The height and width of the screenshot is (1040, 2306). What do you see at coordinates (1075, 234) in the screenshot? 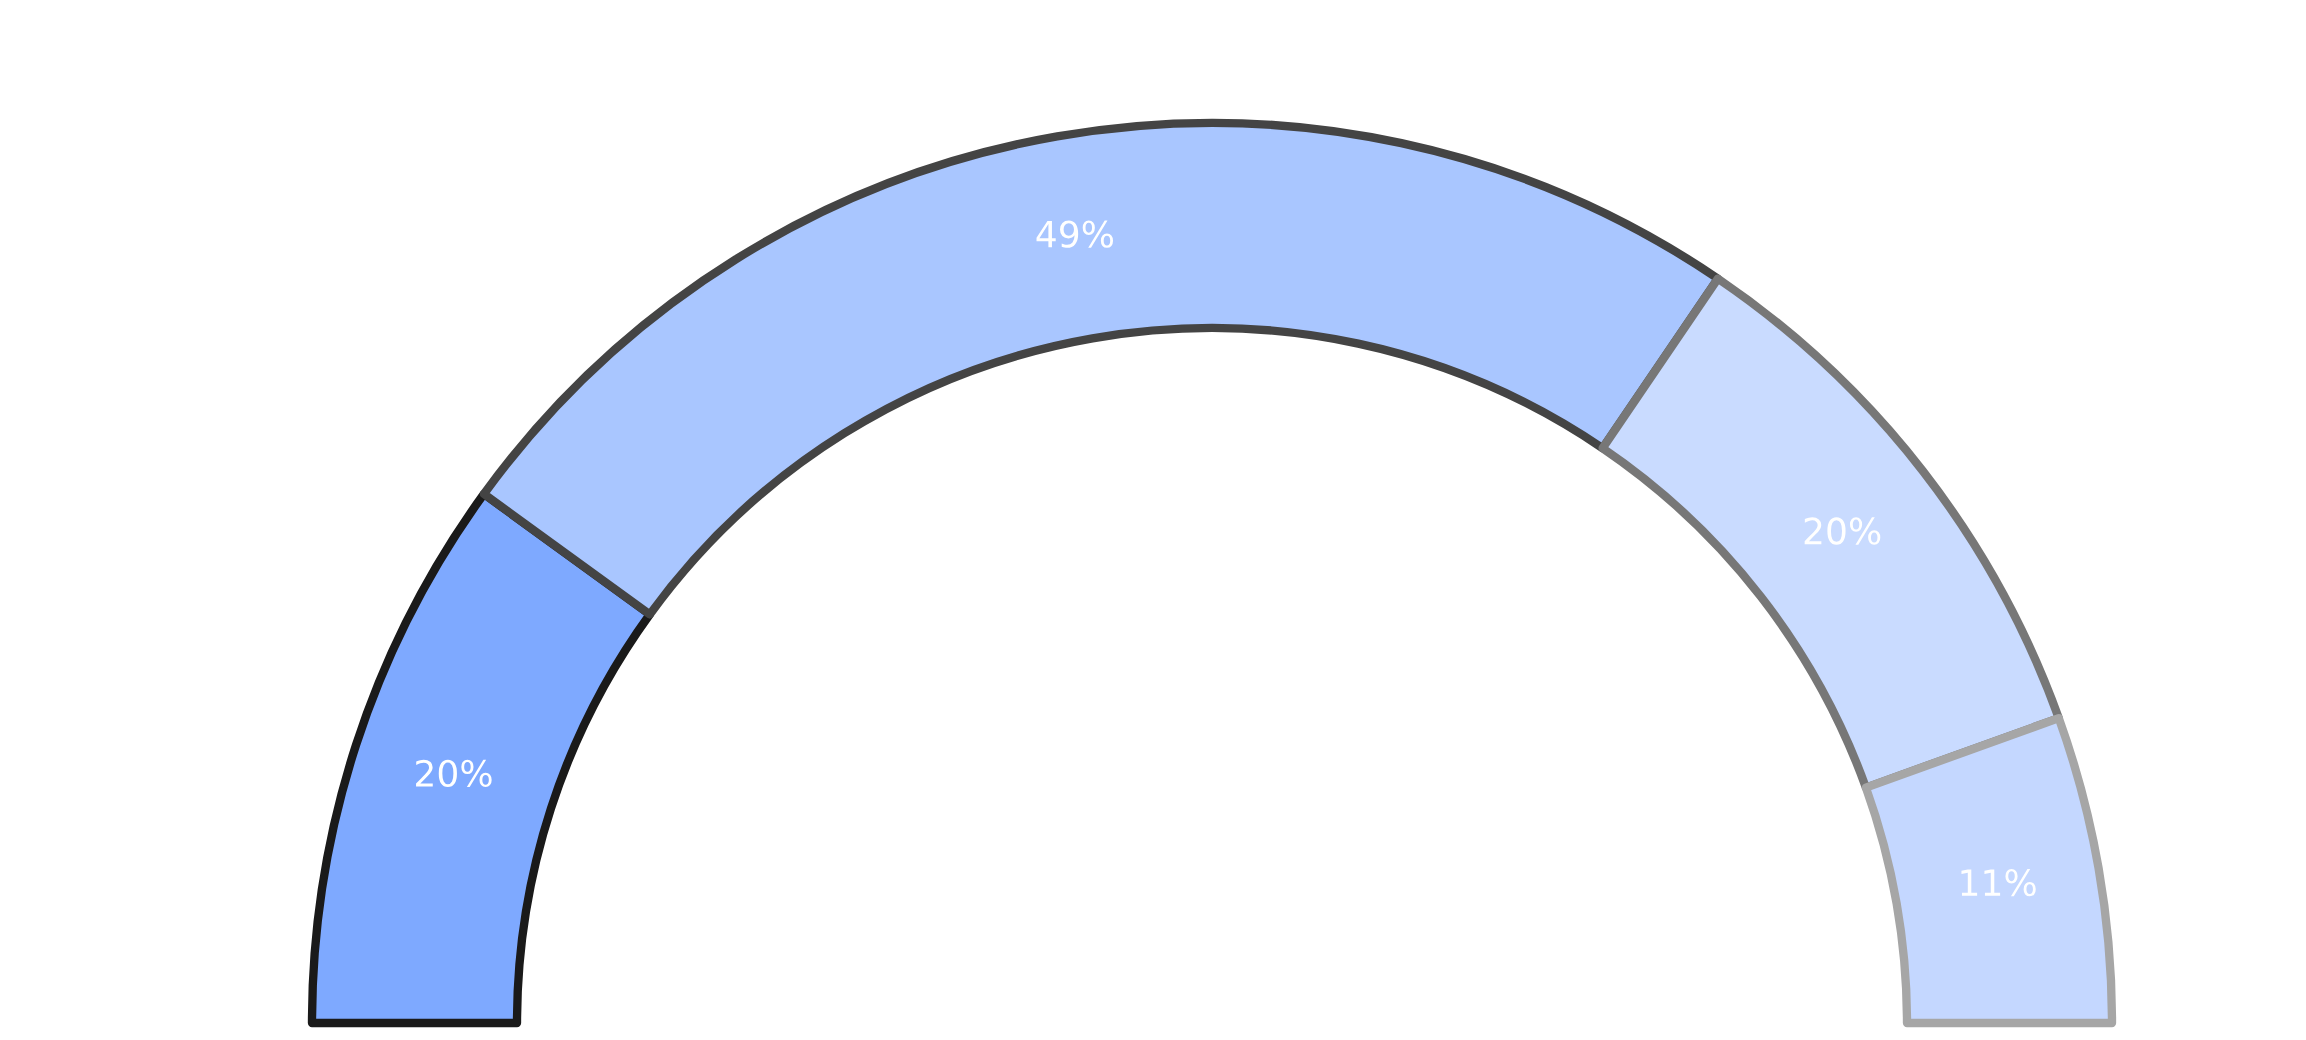
I see `data-label: 49%` at bounding box center [1075, 234].